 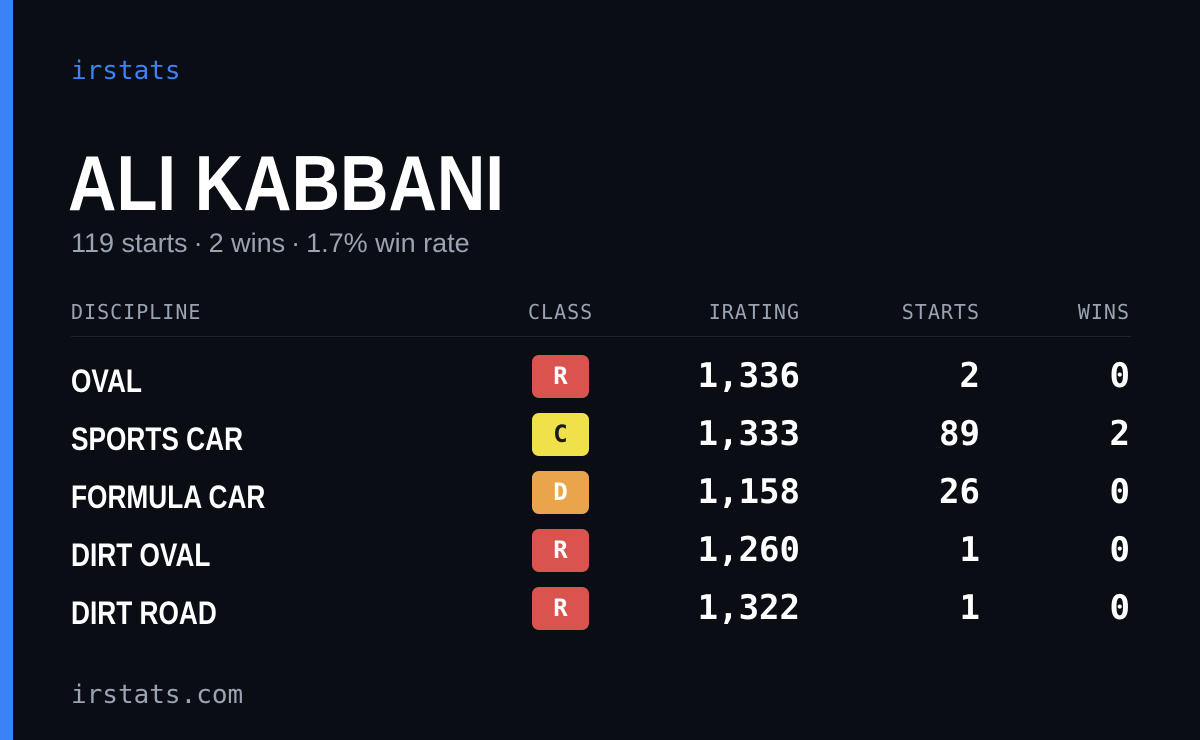 What do you see at coordinates (748, 550) in the screenshot?
I see `irating-value: 1,260` at bounding box center [748, 550].